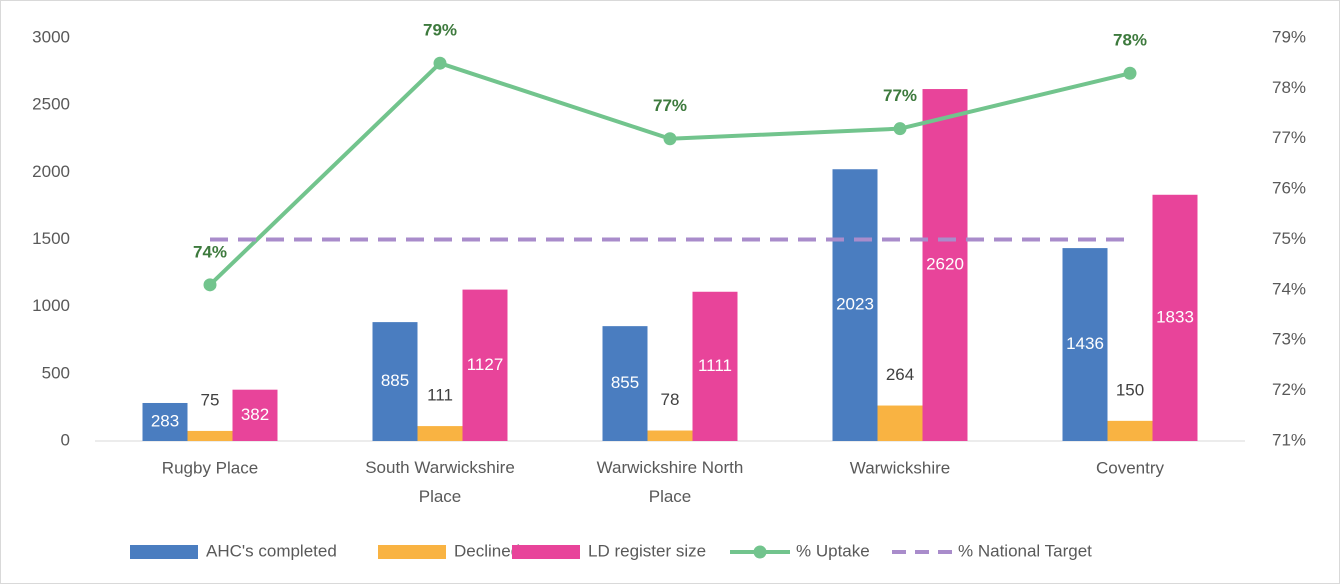 The width and height of the screenshot is (1340, 584). I want to click on bar-label: 1111, so click(715, 365).